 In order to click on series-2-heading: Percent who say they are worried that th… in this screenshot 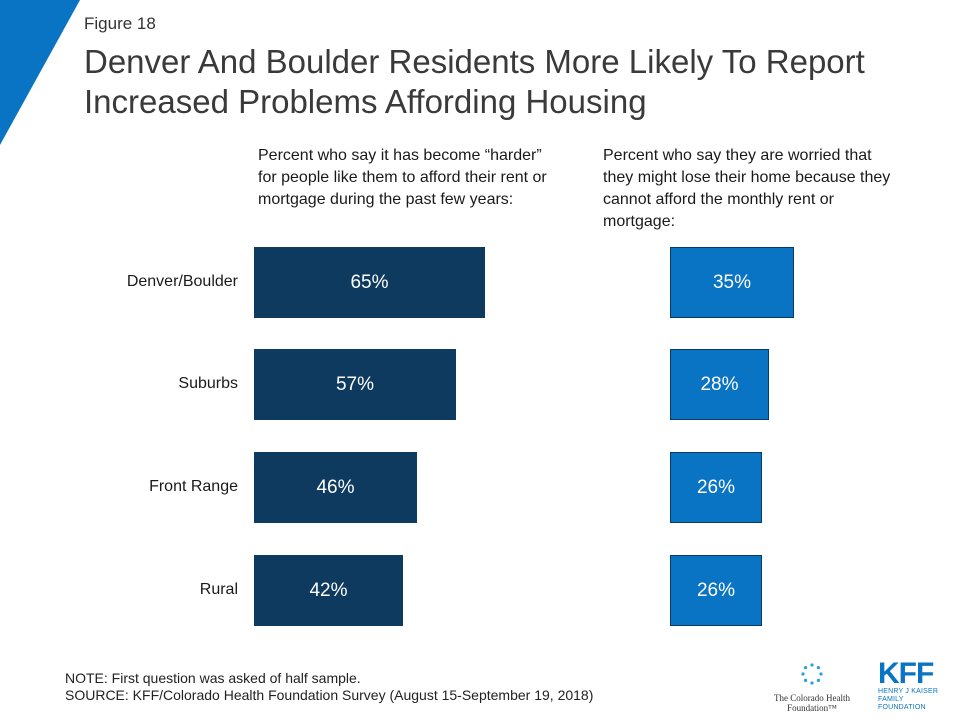, I will do `click(747, 188)`.